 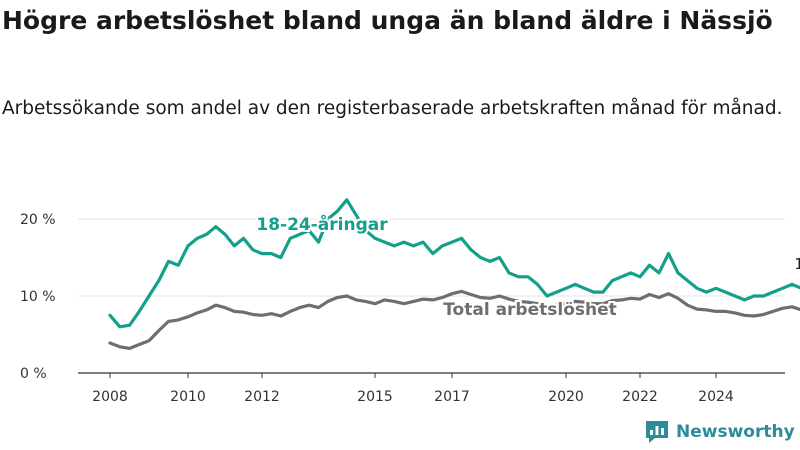 What do you see at coordinates (657, 432) in the screenshot?
I see `bar-chart-speech-bubble-icon` at bounding box center [657, 432].